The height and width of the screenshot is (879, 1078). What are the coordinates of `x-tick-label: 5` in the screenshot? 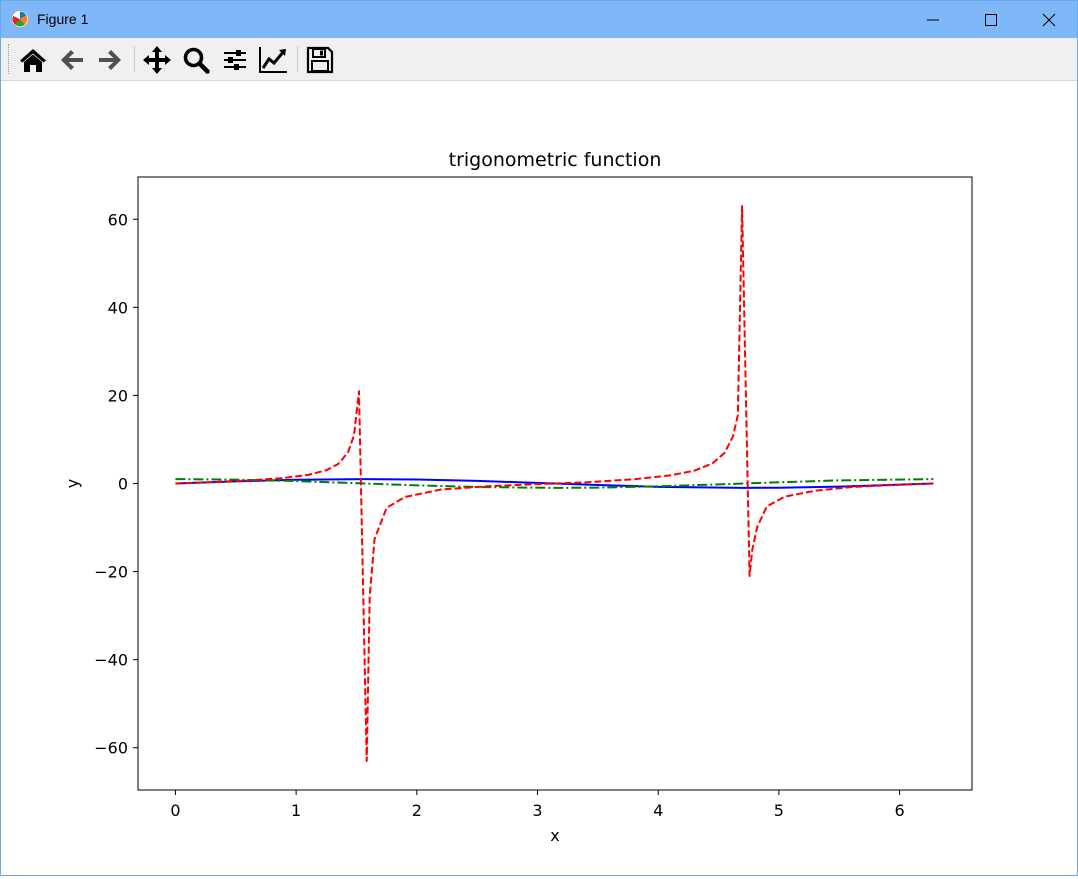 It's located at (779, 810).